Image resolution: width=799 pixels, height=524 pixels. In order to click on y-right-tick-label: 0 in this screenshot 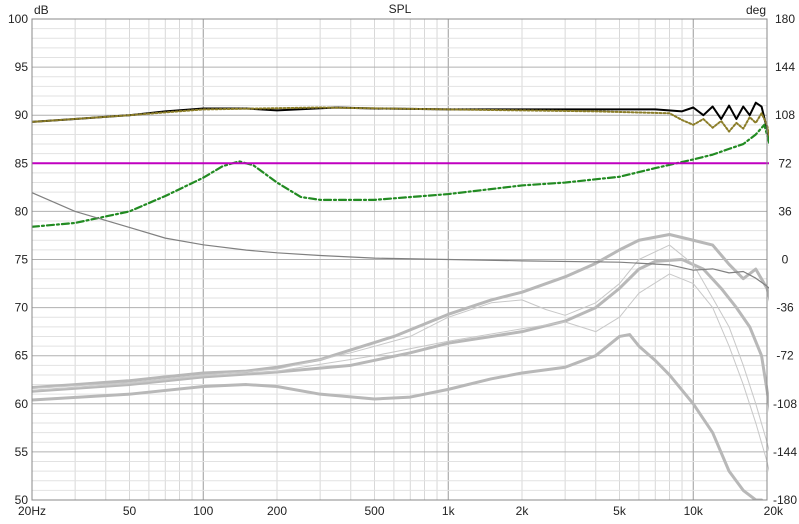, I will do `click(785, 260)`.